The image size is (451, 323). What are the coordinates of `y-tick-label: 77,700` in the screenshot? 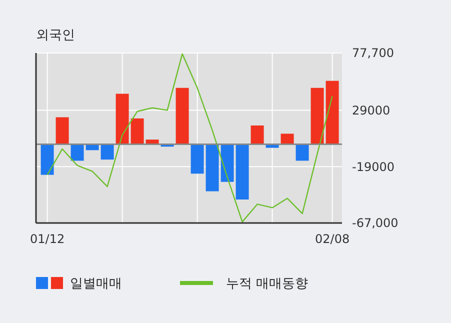 It's located at (373, 53).